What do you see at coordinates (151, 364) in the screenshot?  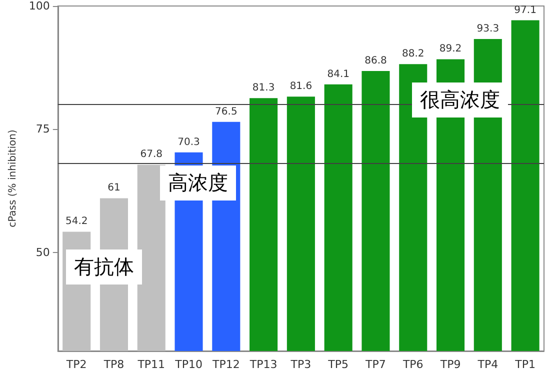 I see `x-tick-label: TP11` at bounding box center [151, 364].